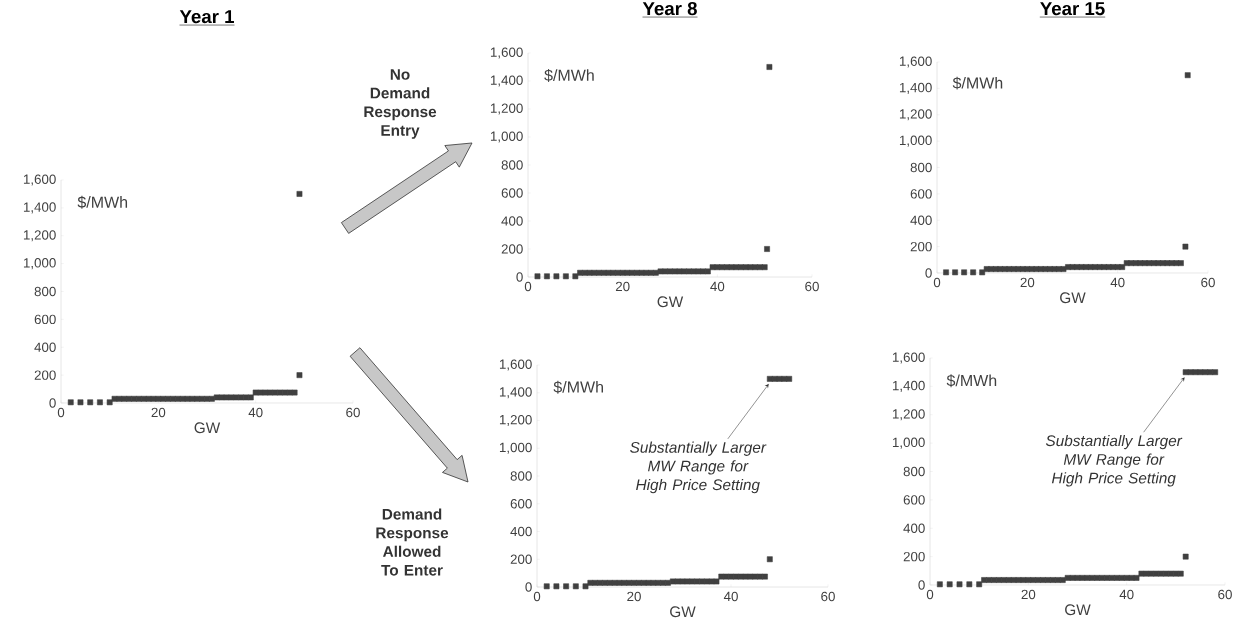  What do you see at coordinates (1225, 594) in the screenshot?
I see `x-tick-label: 60` at bounding box center [1225, 594].